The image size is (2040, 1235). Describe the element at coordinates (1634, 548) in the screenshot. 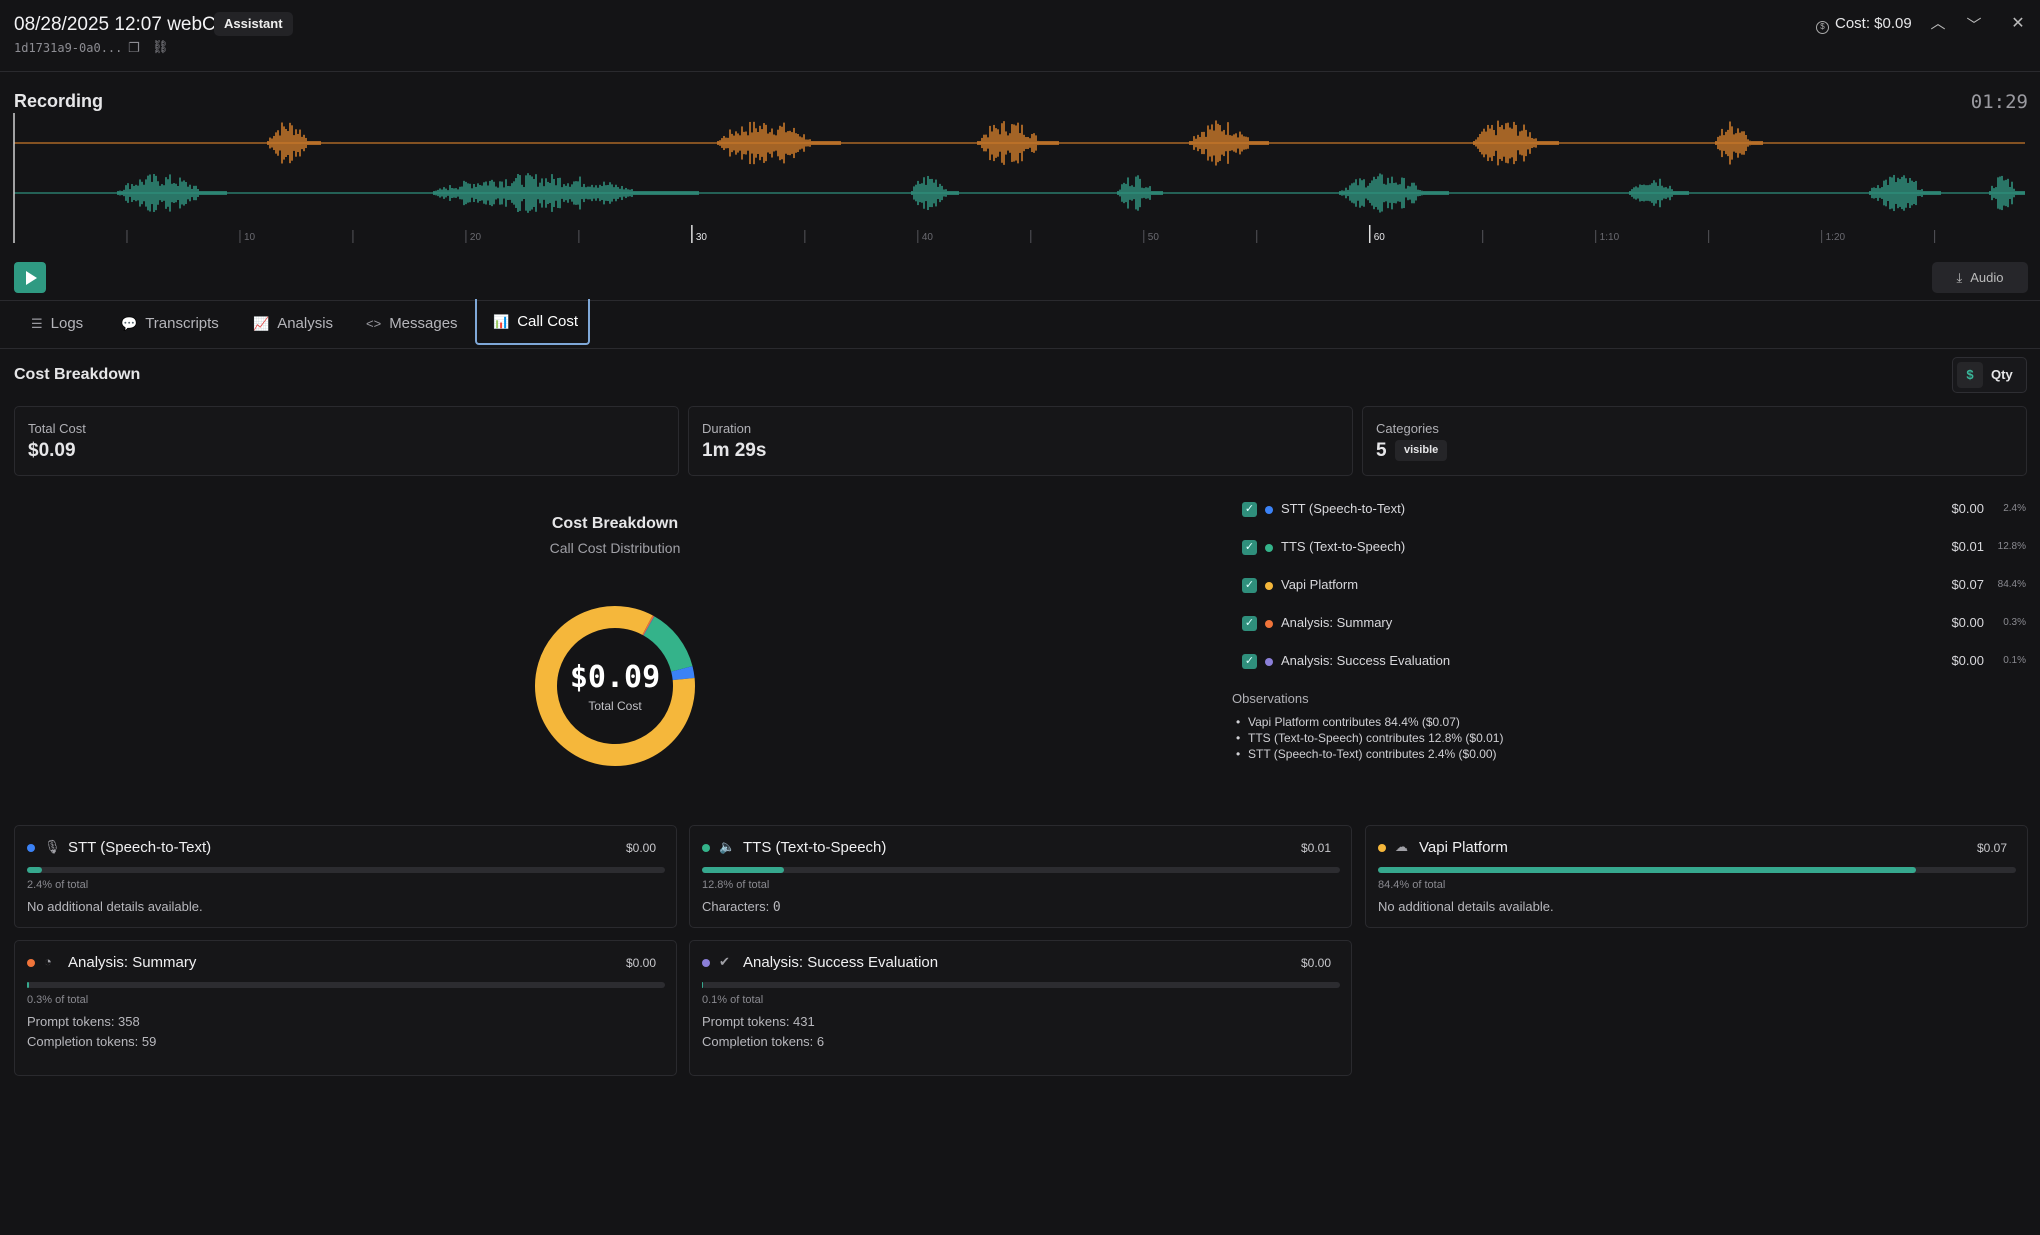

I see `legend-row: ✓ TTS (Text-to-Speech) $0.01 12.8%` at that location.